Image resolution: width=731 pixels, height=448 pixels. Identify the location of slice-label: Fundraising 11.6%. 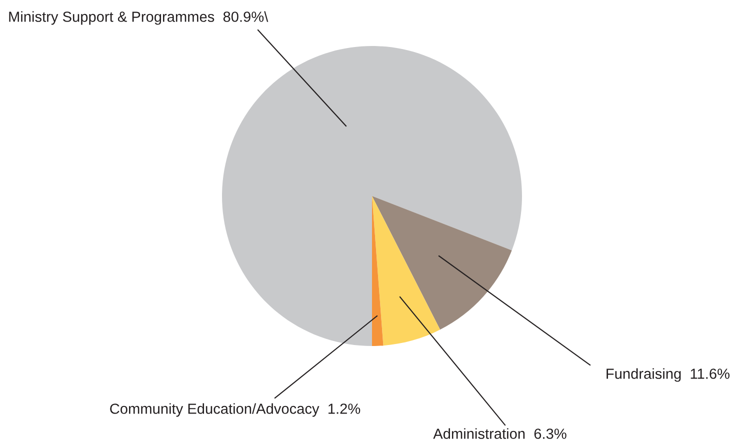
(668, 375).